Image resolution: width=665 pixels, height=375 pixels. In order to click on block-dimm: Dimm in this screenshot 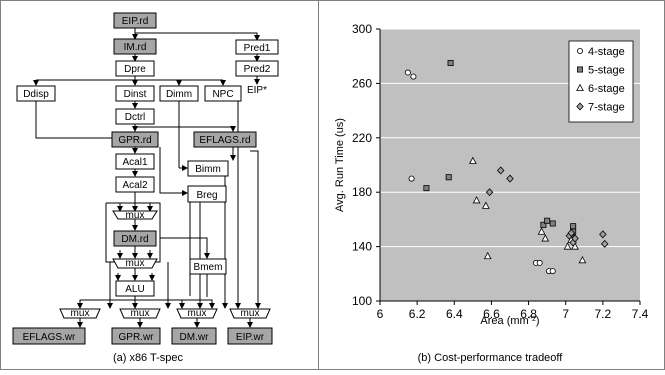, I will do `click(179, 93)`.